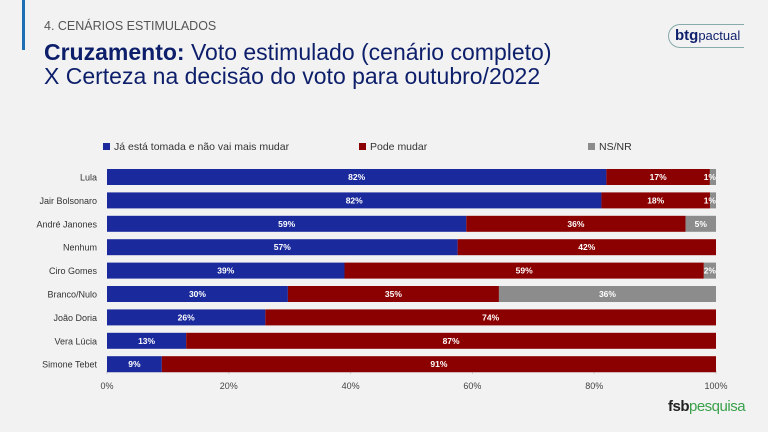  Describe the element at coordinates (368, 52) in the screenshot. I see `title-rest: Voto estimulado (cenário completo)` at that location.